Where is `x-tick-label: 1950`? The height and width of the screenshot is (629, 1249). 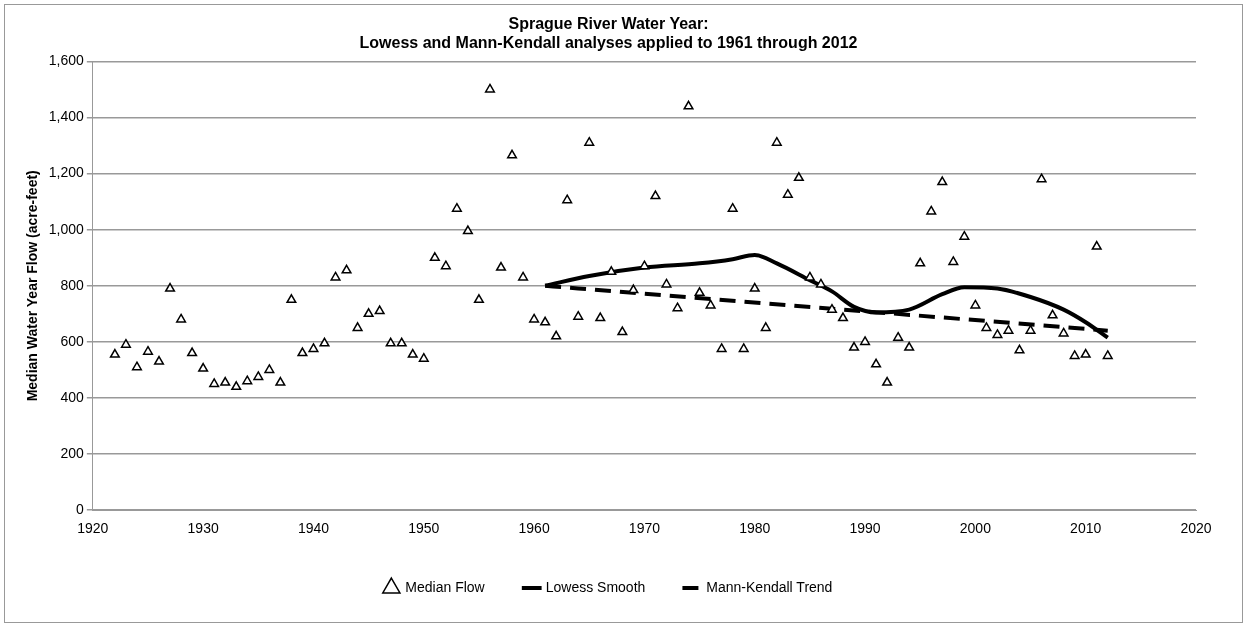
x-tick-label: 1950 is located at coordinates (424, 528).